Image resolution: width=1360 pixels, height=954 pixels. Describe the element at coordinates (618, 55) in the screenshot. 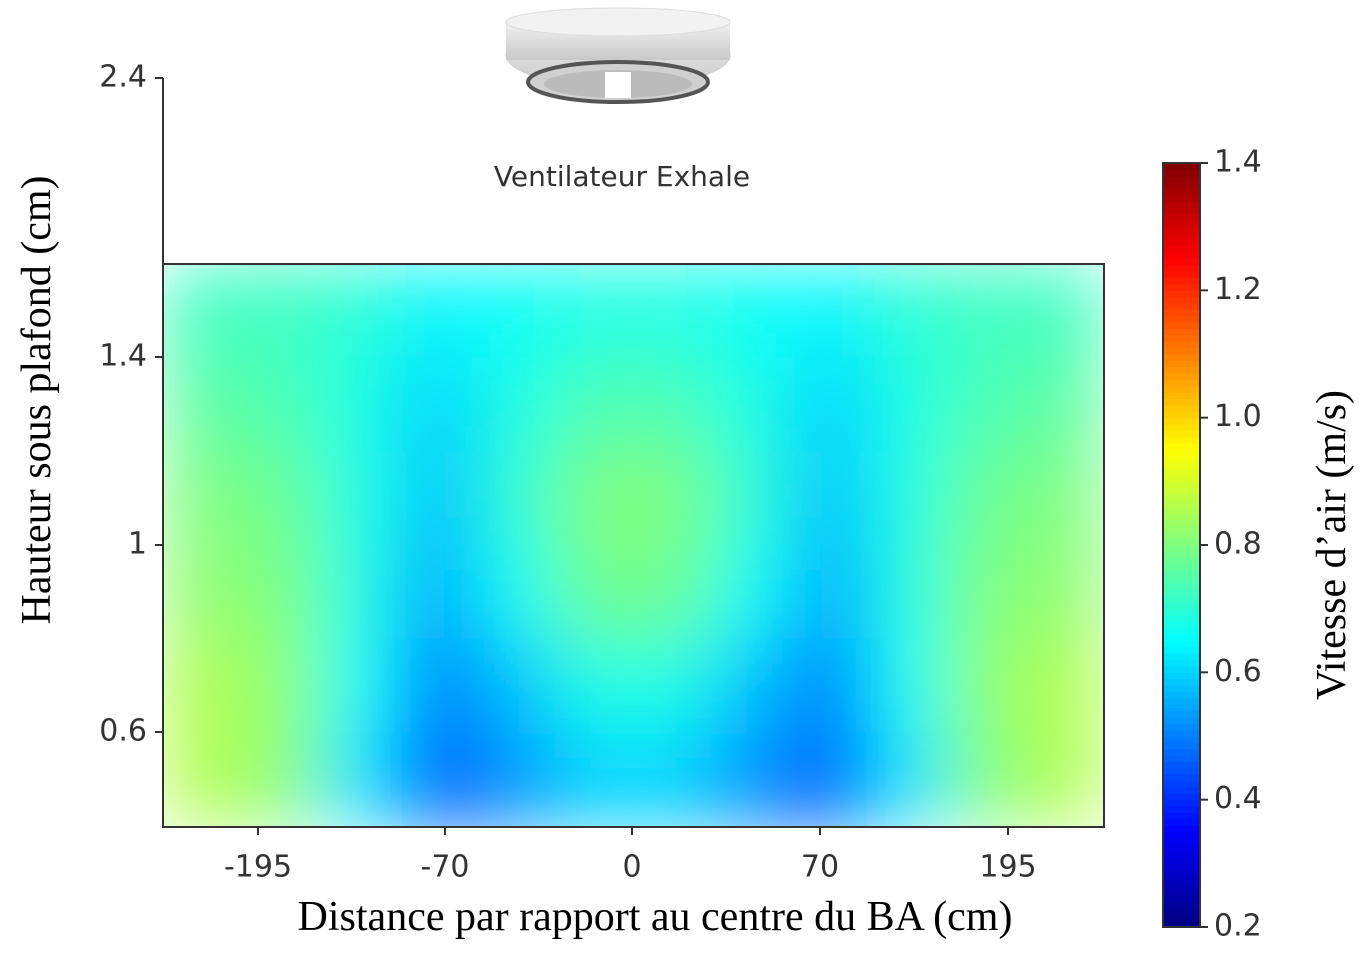

I see `fan-icon` at that location.